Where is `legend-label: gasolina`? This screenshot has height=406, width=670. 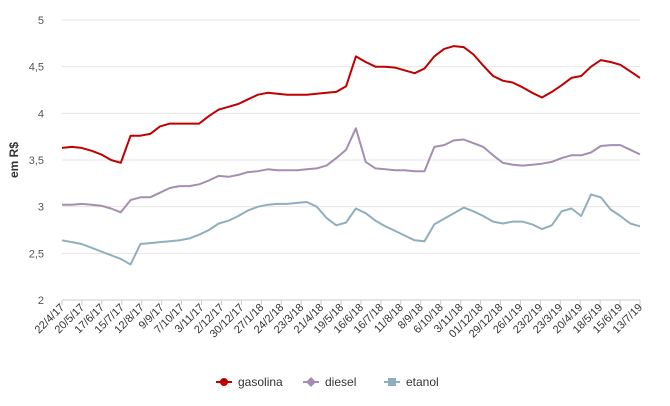
legend-label: gasolina is located at coordinates (260, 382).